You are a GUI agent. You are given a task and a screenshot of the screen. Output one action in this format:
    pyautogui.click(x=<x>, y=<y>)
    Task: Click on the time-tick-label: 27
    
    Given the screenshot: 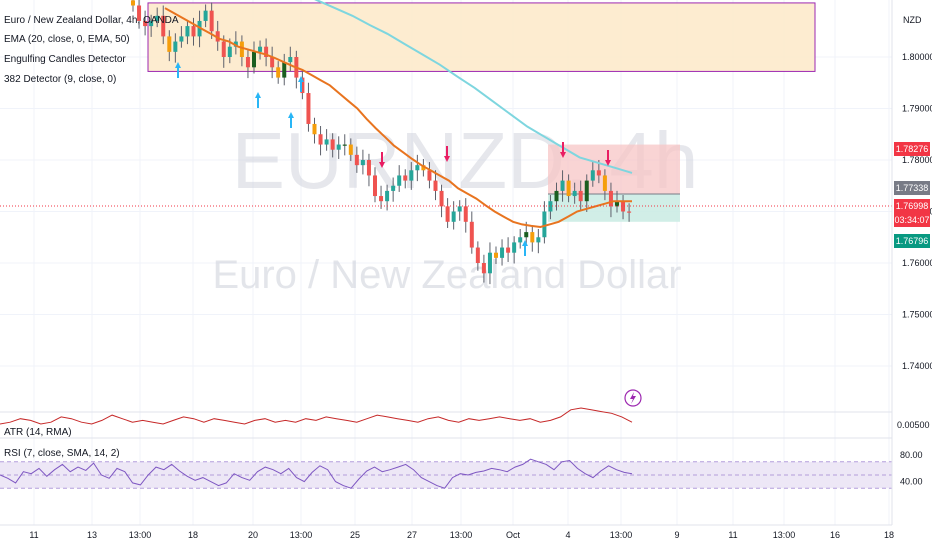 What is the action you would take?
    pyautogui.click(x=412, y=535)
    